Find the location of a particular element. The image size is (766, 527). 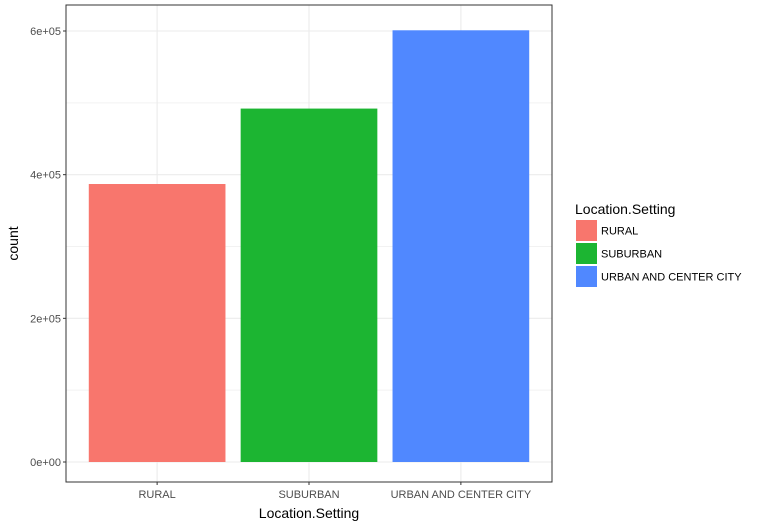

x-axis: RURAL SUBURBAN URBAN AND CENTER CITY is located at coordinates (335, 491).